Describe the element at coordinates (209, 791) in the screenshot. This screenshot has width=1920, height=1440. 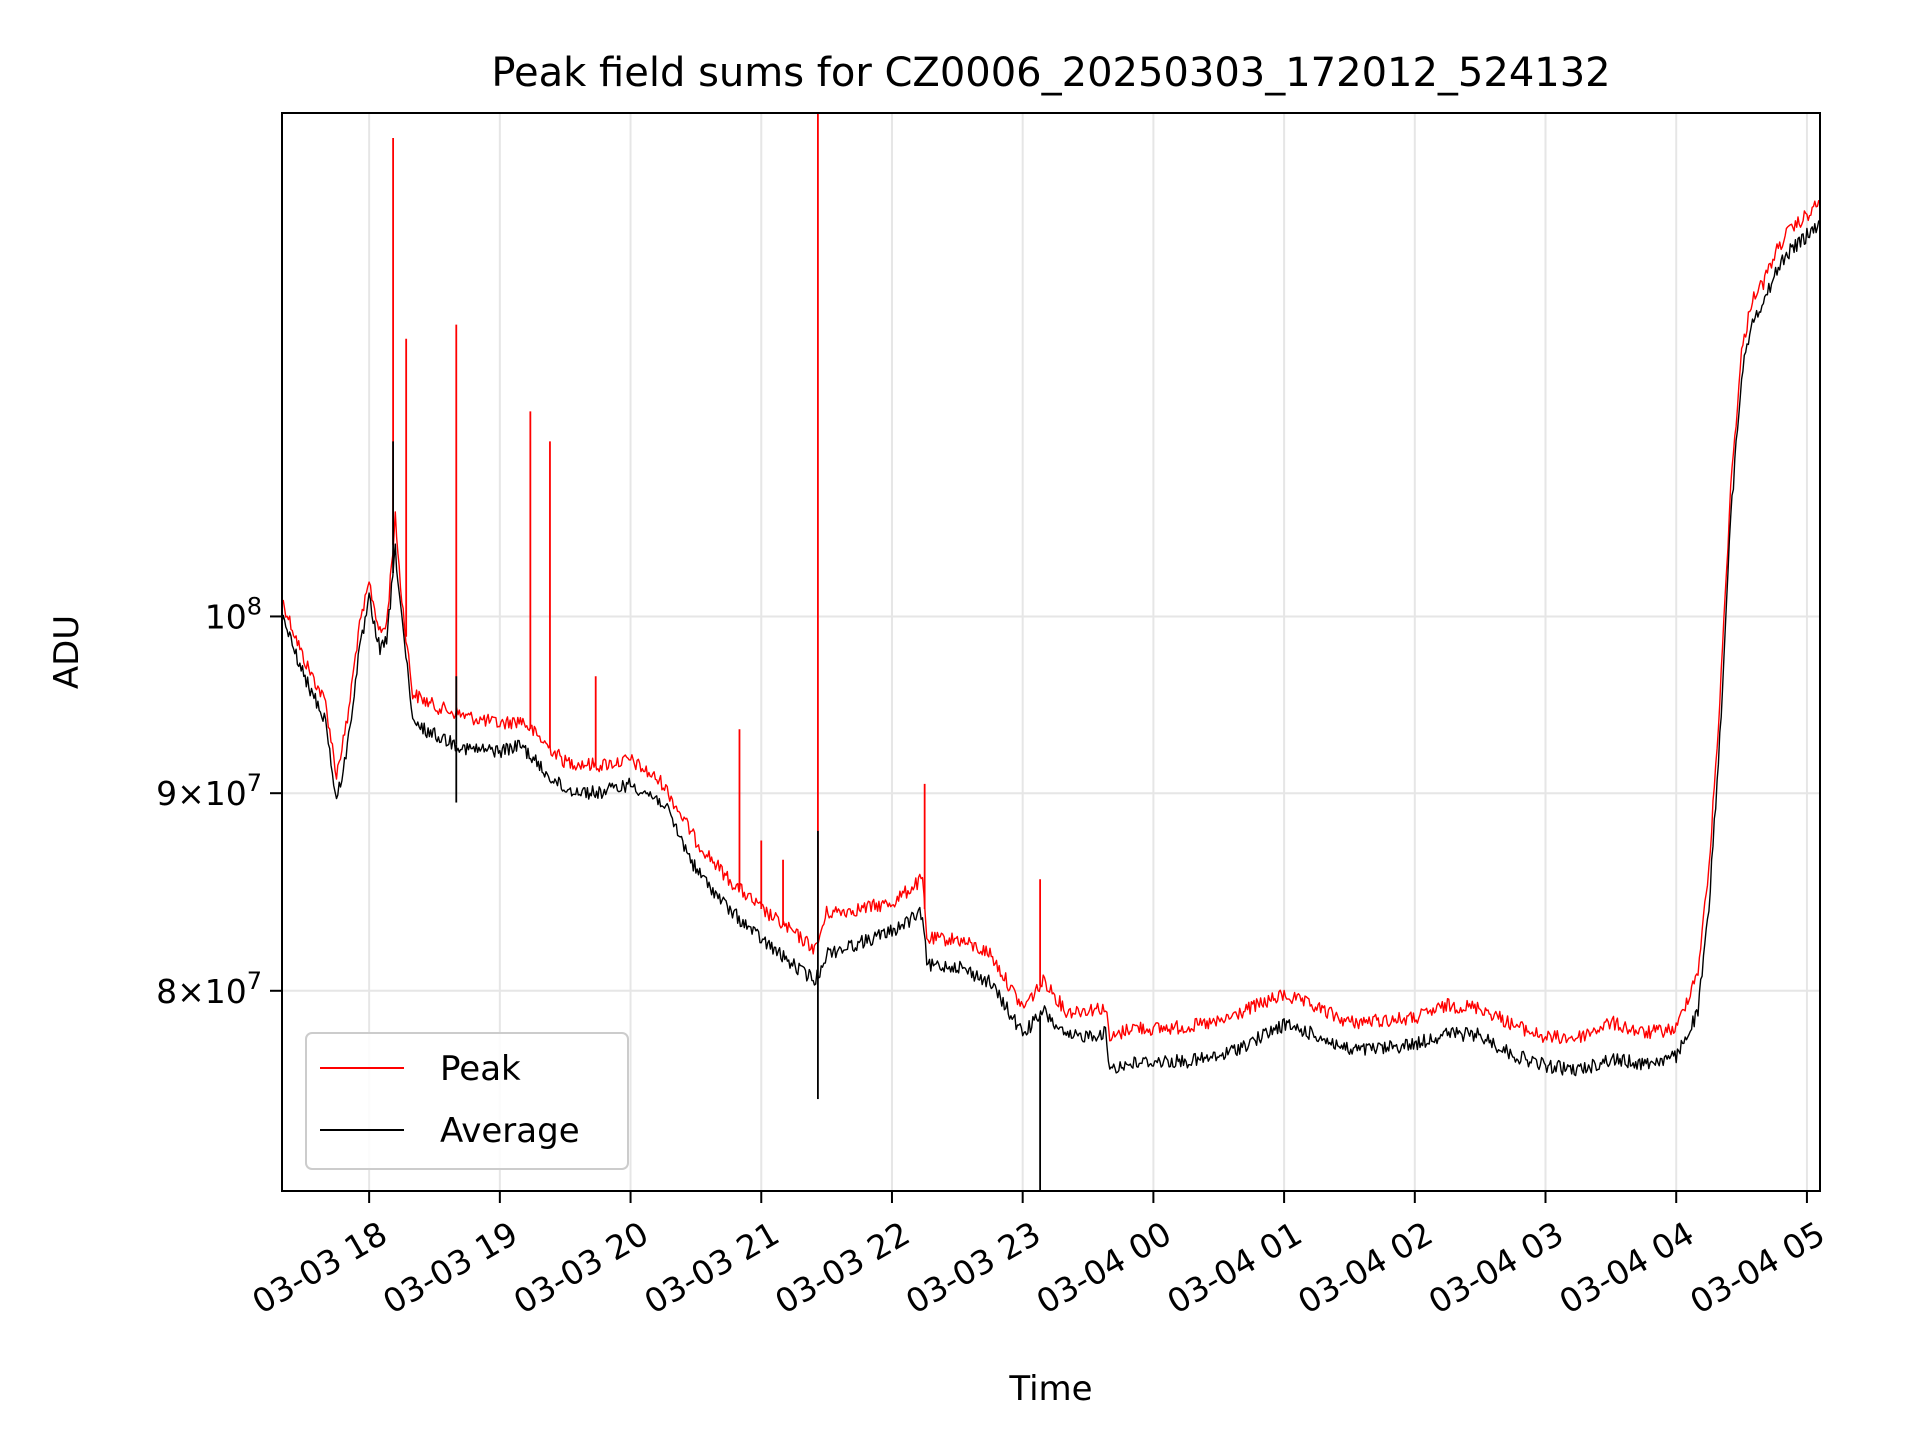
I see `y-tick-label: 9×107` at that location.